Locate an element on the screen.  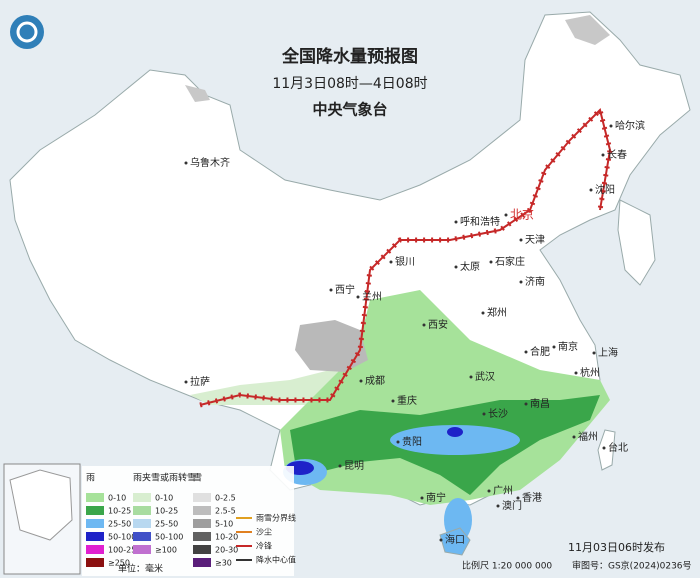
snow-area-north is located at coordinates (197, 93).